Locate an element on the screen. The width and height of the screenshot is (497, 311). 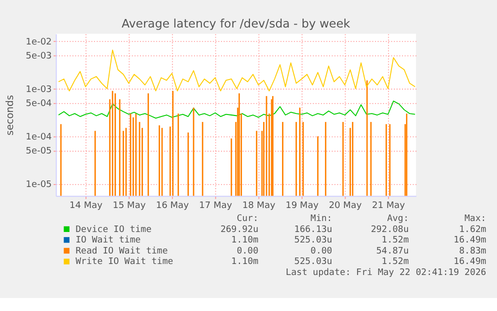
y-tick-label: 1e-02 is located at coordinates (39, 42).